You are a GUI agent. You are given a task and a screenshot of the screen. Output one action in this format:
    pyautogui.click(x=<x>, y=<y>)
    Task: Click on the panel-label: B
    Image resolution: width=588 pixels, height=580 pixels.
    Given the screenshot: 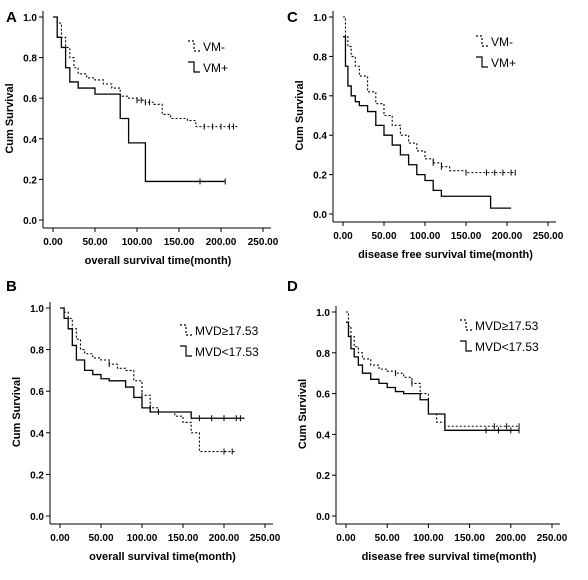 What is the action you would take?
    pyautogui.click(x=11, y=286)
    